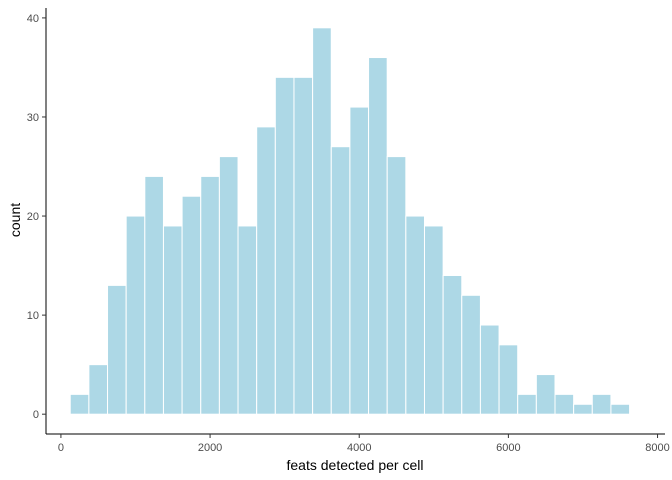  I want to click on y-tick-label: 10, so click(33, 316).